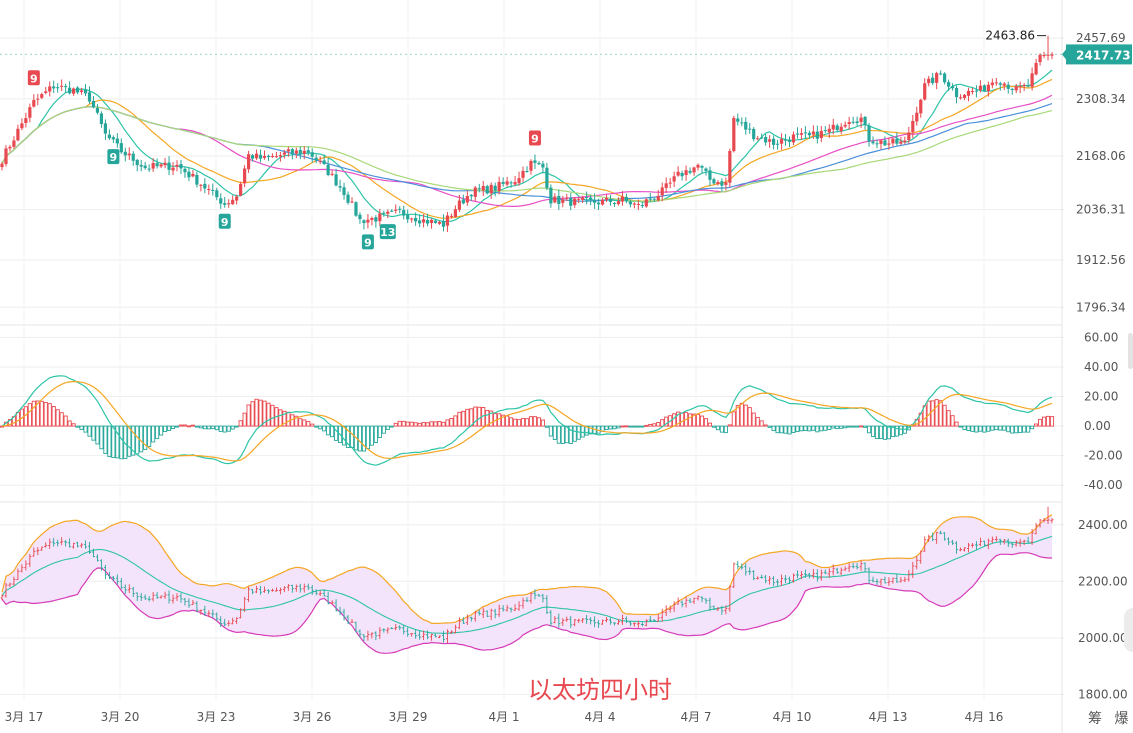 Image resolution: width=1133 pixels, height=733 pixels. I want to click on macd-dif-line, so click(527, 421).